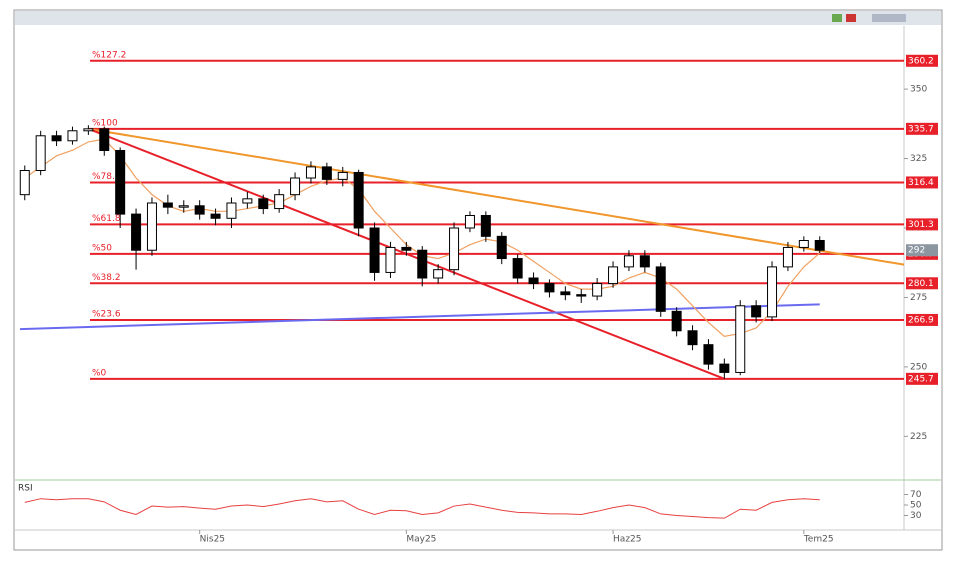 This screenshot has height=564, width=960. I want to click on fib-price: 245.7, so click(921, 379).